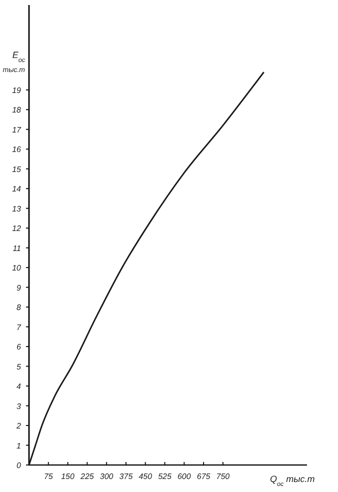  I want to click on y-tick-label: 7, so click(19, 327).